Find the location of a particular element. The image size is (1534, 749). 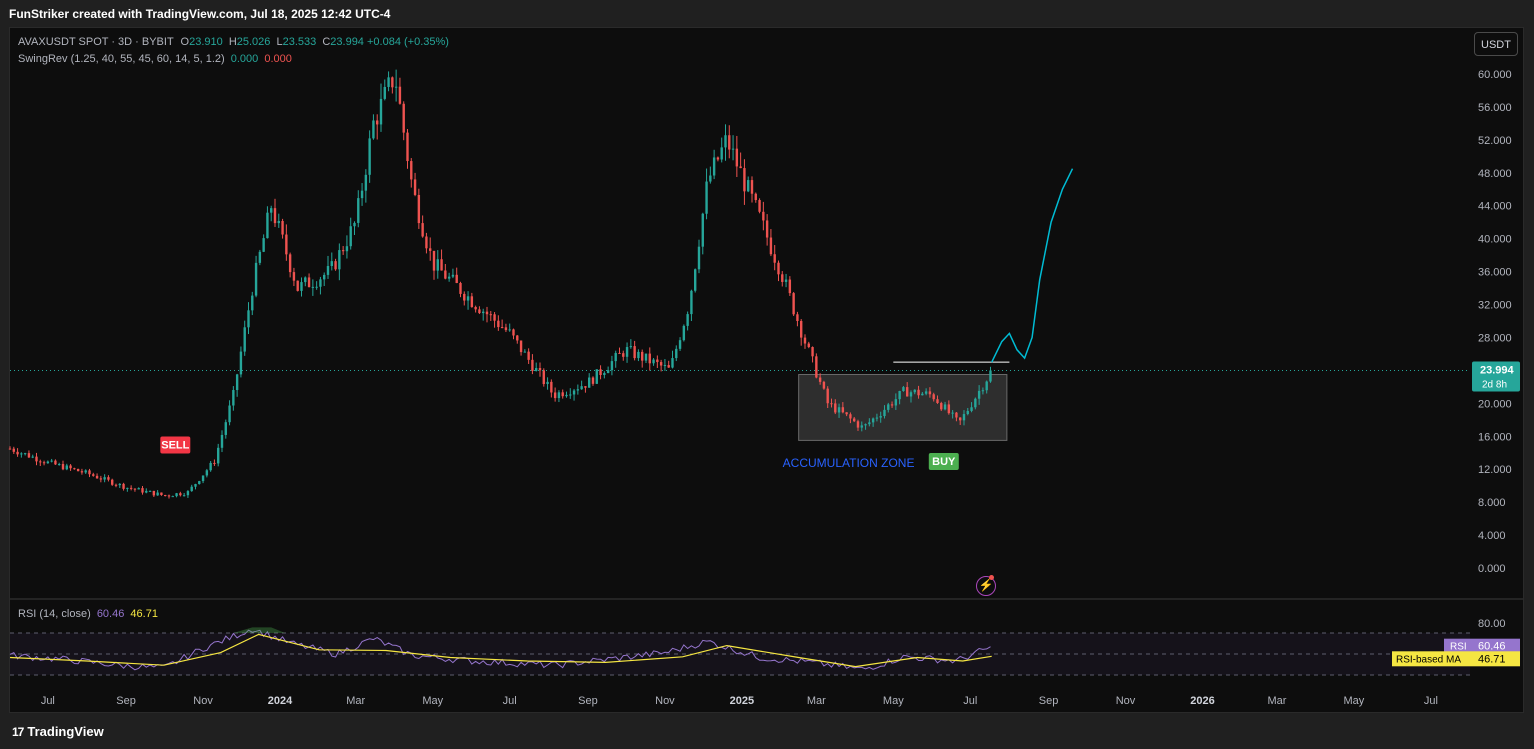

projection-path is located at coordinates (1032, 265).